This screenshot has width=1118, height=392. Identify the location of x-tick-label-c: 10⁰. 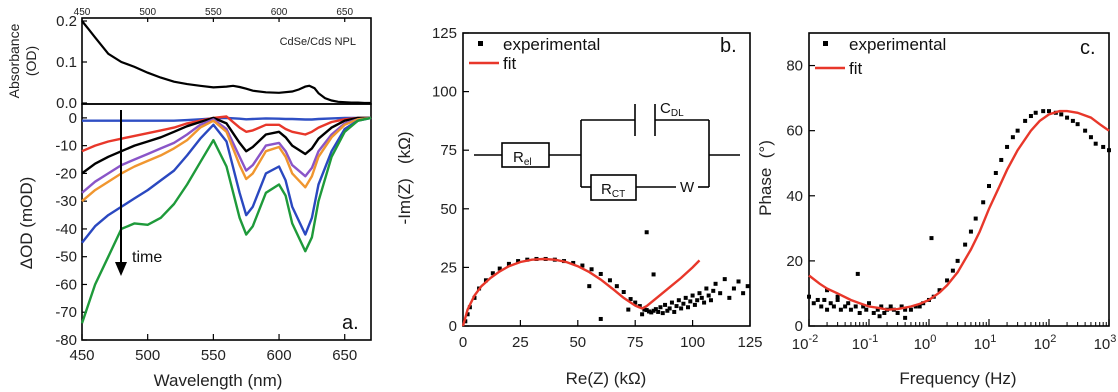
(925, 343).